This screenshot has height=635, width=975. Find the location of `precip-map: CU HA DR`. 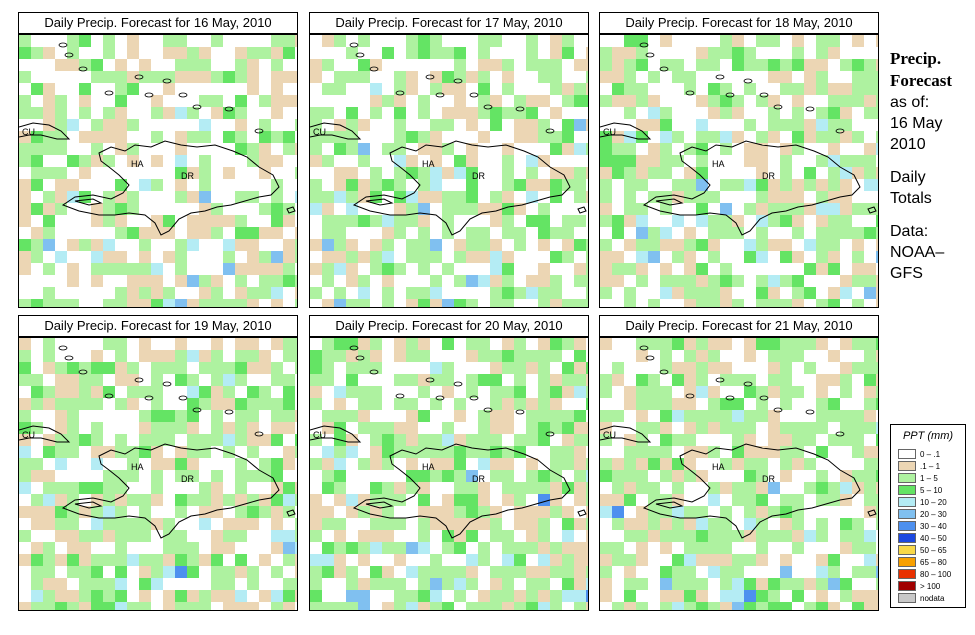

precip-map: CU HA DR is located at coordinates (158, 474).